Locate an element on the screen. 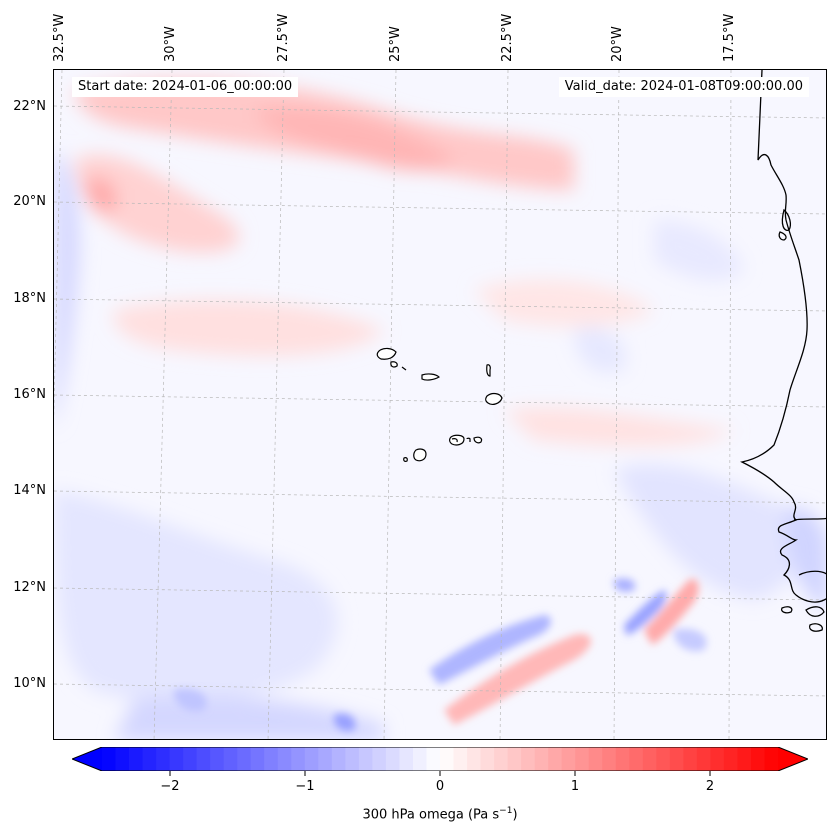  lat-tick-label: 14°N is located at coordinates (29, 490).